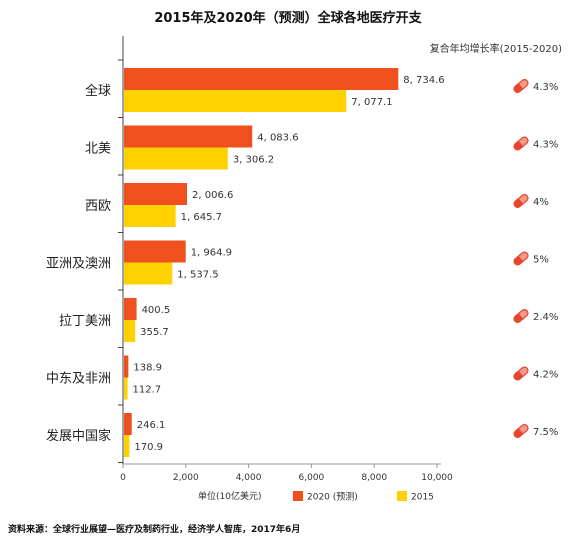  What do you see at coordinates (277, 138) in the screenshot?
I see `value-label: 4, 083.6` at bounding box center [277, 138].